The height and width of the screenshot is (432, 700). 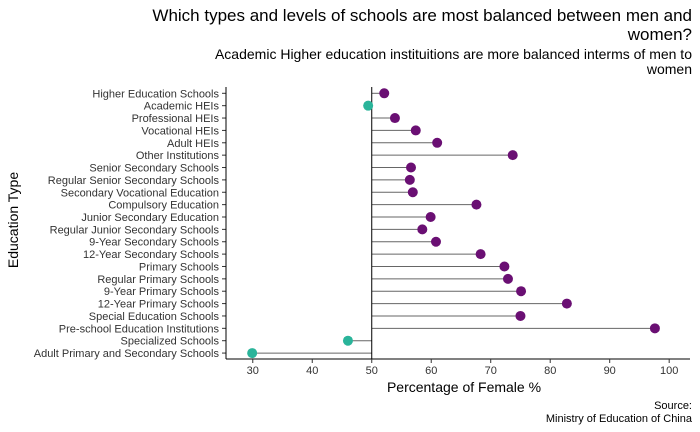 I want to click on y-tick-label: Higher Education Schools, so click(x=155, y=94).